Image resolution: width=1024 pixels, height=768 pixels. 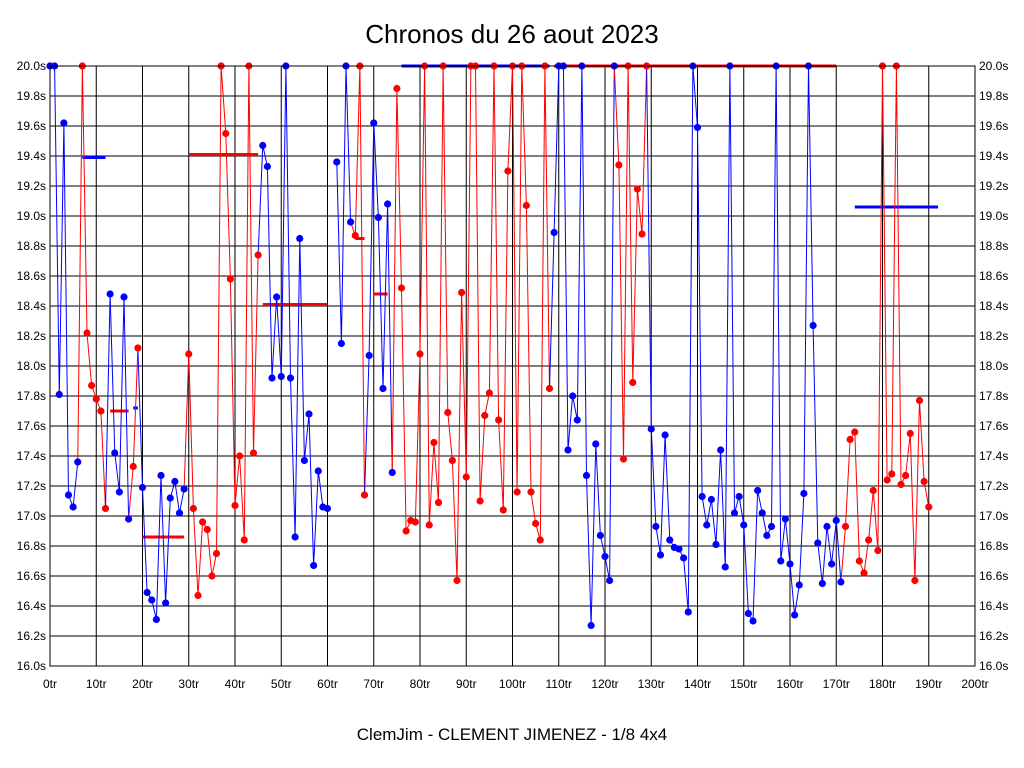 What do you see at coordinates (31, 96) in the screenshot?
I see `y-tick-label-left: 19.8s` at bounding box center [31, 96].